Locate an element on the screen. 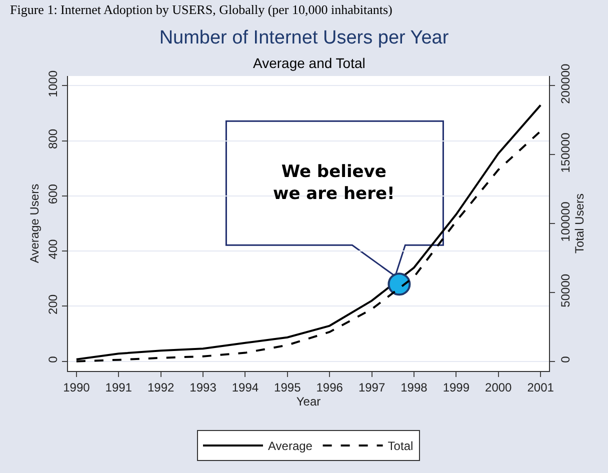 The image size is (608, 473). y2-tick-label: 100000 is located at coordinates (565, 221).